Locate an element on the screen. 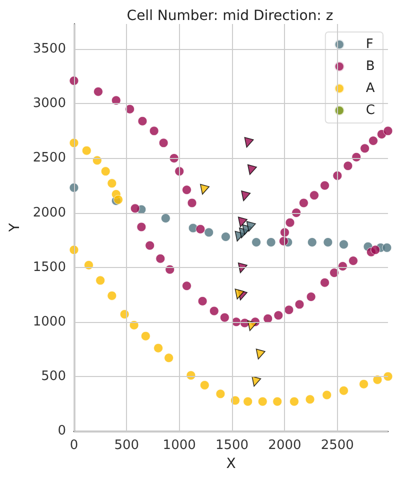  y-tick-label: 500 is located at coordinates (53, 376).